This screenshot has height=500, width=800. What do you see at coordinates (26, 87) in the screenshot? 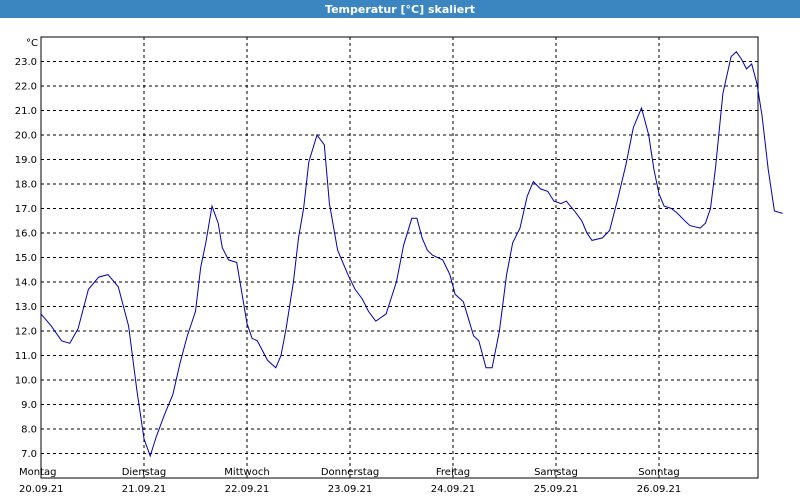
I see `y-tick-label: 22.0` at bounding box center [26, 87].